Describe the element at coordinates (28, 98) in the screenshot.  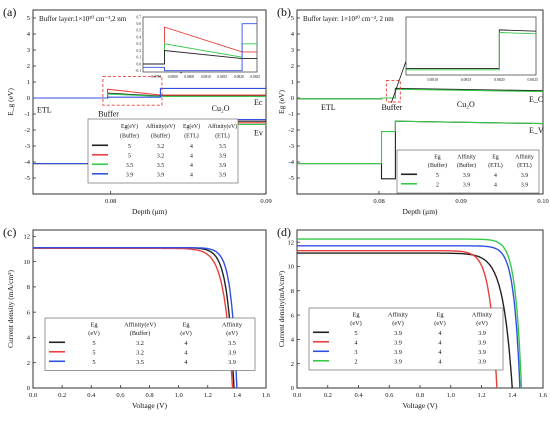
I see `y-tick-label: 0` at that location.